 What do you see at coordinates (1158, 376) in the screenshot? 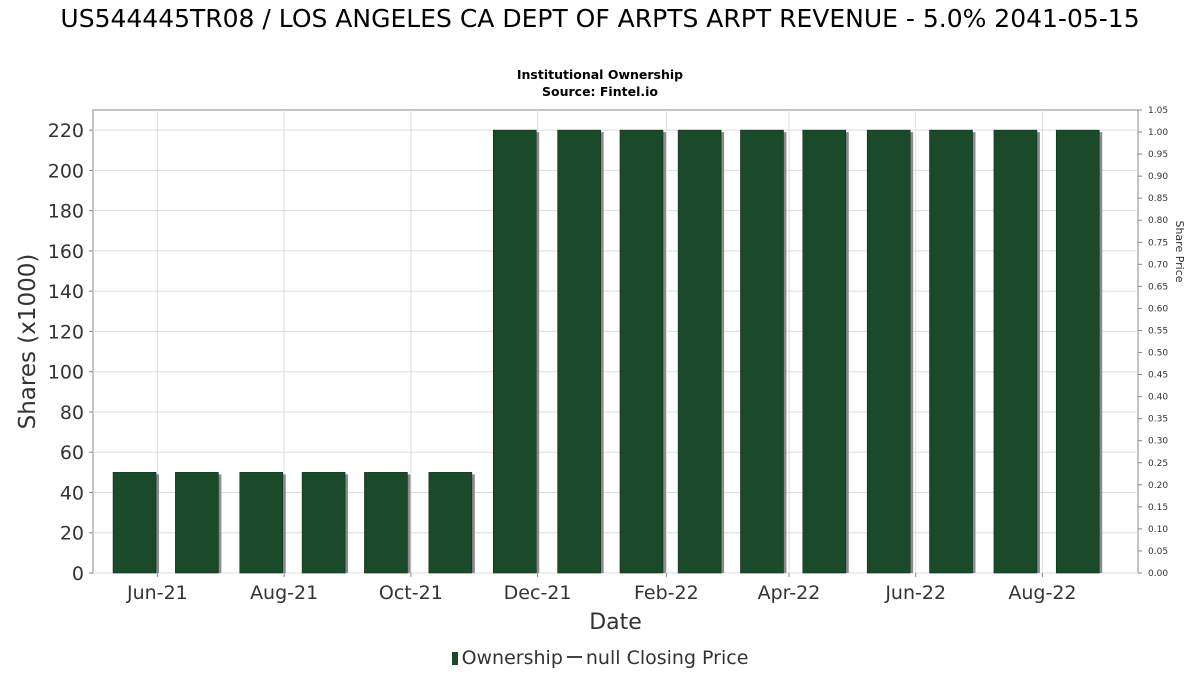
I see `y2-tick-label: 0.45` at bounding box center [1158, 376].